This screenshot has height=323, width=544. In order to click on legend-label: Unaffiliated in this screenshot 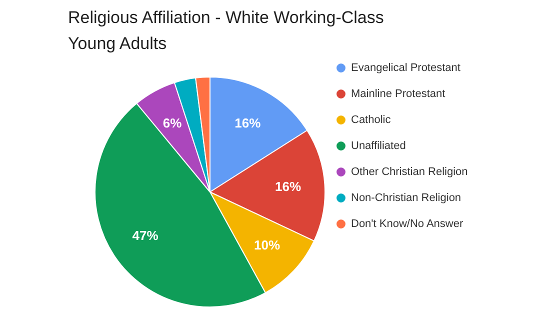, I will do `click(378, 146)`.